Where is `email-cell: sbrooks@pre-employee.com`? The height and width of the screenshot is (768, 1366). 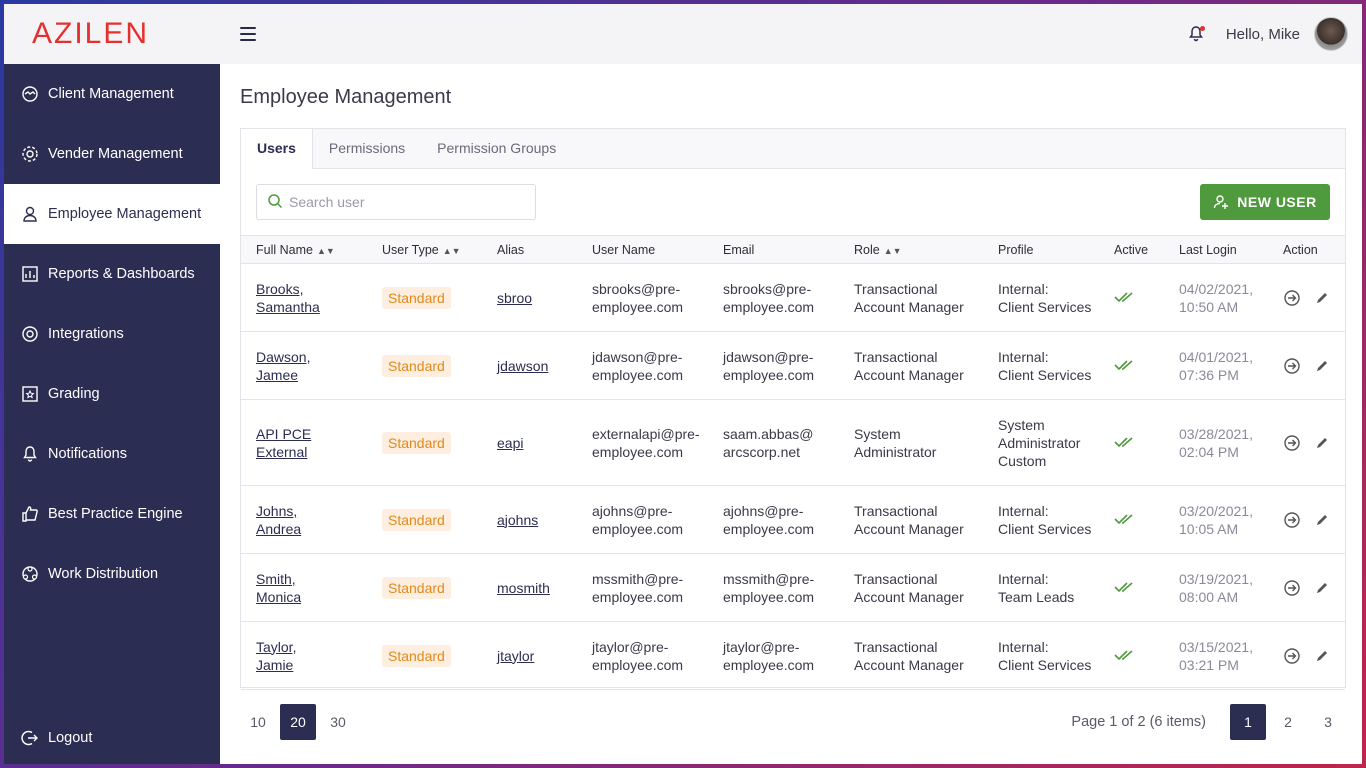 email-cell: sbrooks@pre-employee.com is located at coordinates (773, 297).